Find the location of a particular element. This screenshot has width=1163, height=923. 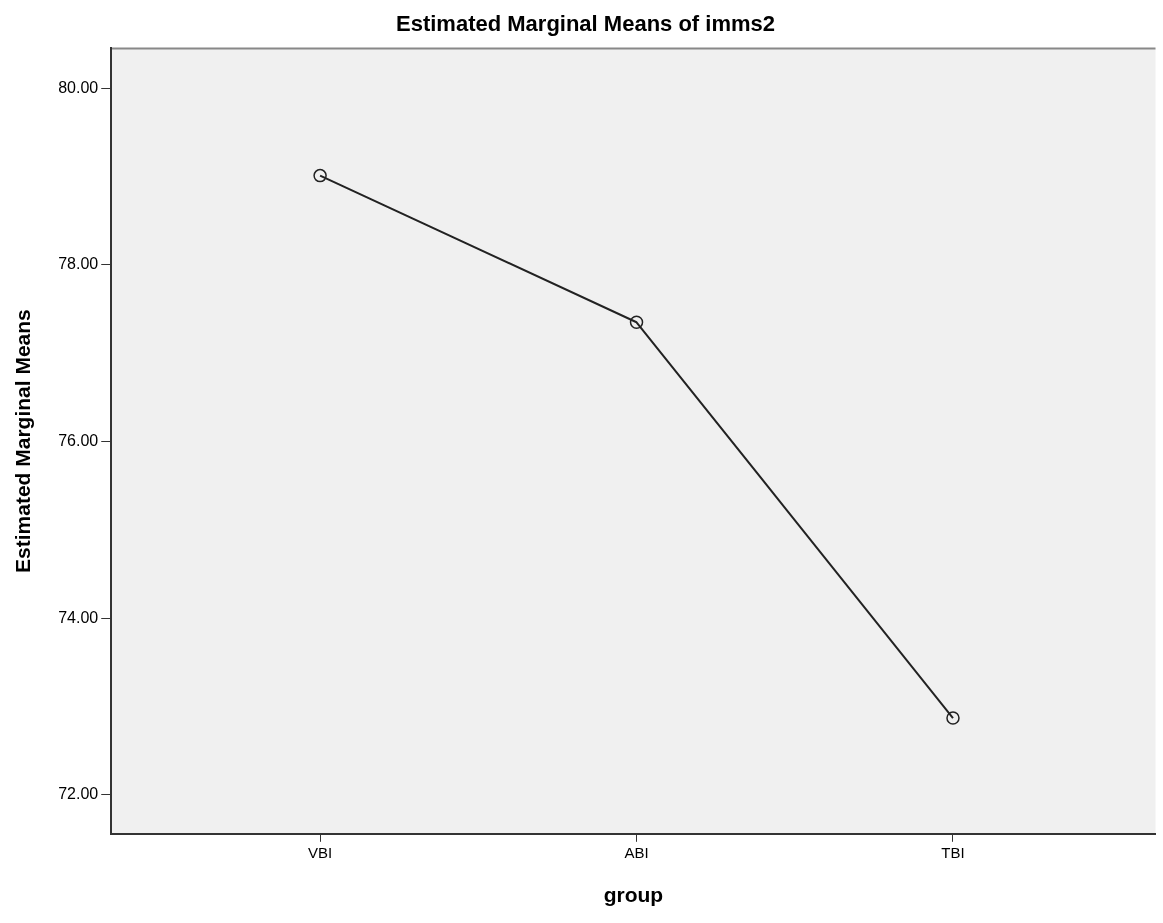

y-tick-label: 76.00 is located at coordinates (78, 440).